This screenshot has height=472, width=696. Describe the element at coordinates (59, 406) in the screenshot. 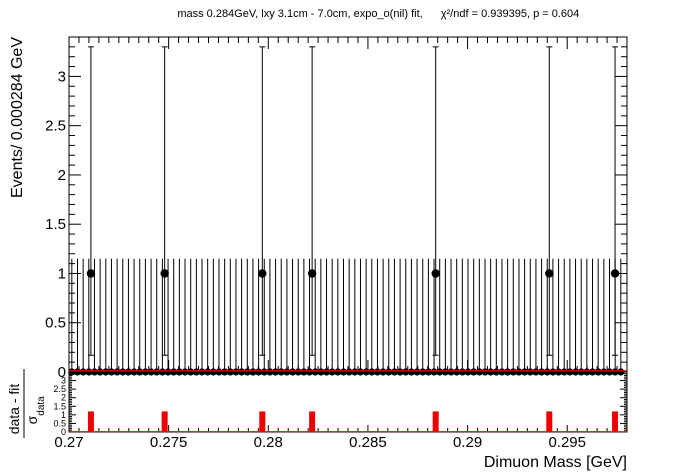

I see `pull-y-tick-label: 1.5` at that location.